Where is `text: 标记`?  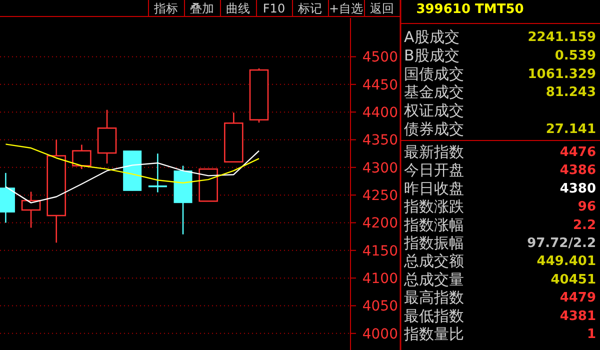 text: 标记 is located at coordinates (309, 9).